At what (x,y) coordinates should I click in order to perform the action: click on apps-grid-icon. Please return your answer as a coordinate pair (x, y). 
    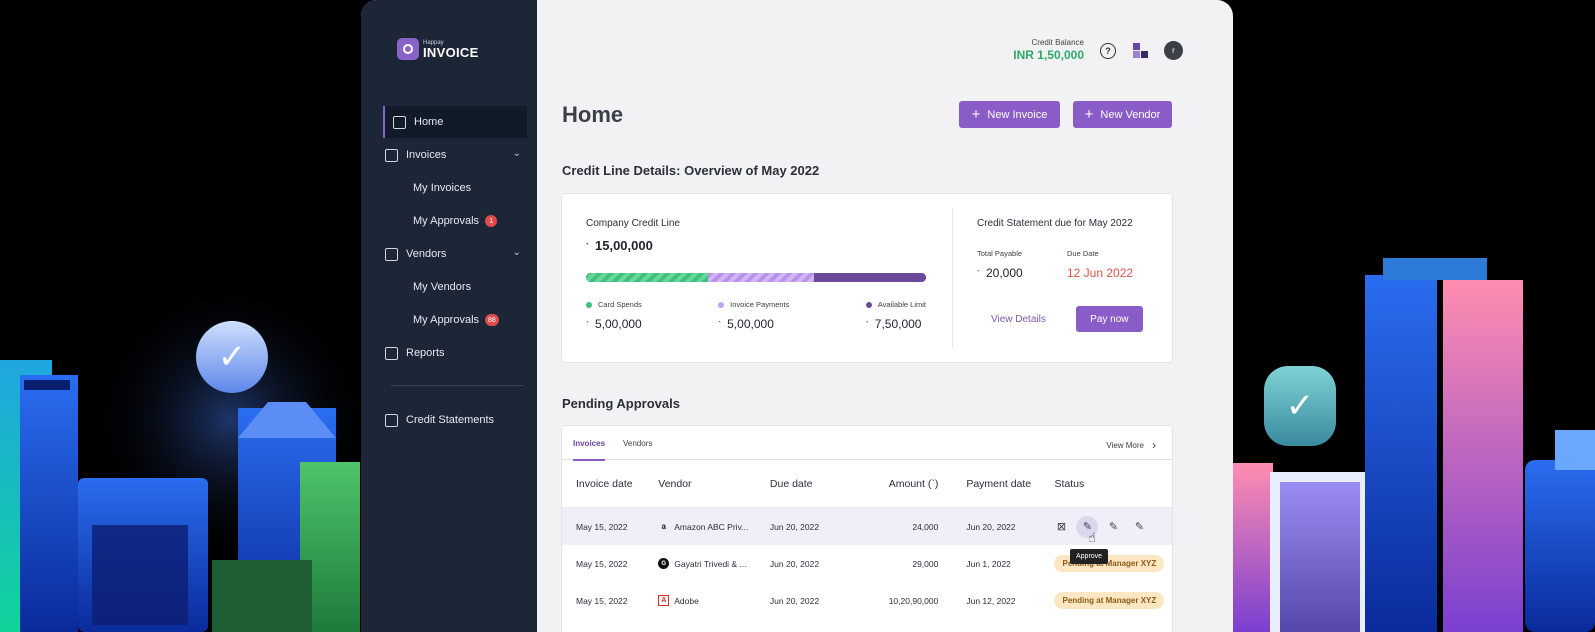
    Looking at the image, I should click on (1140, 51).